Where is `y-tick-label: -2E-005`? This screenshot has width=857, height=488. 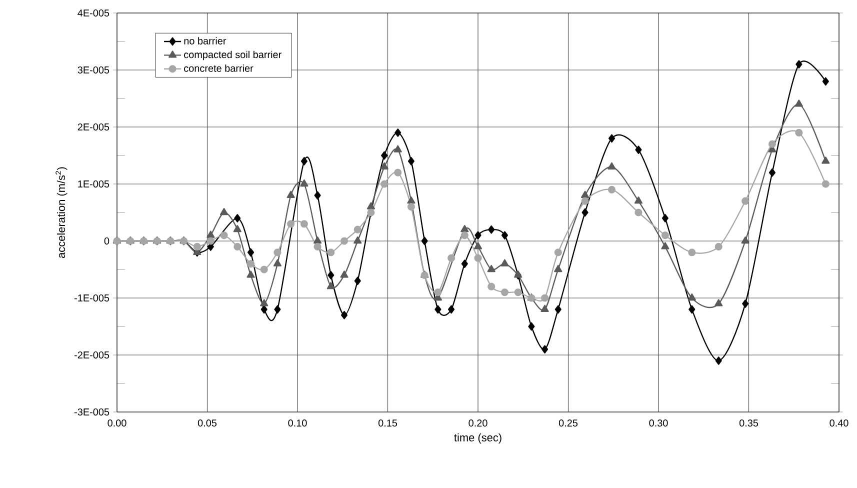
y-tick-label: -2E-005 is located at coordinates (92, 355).